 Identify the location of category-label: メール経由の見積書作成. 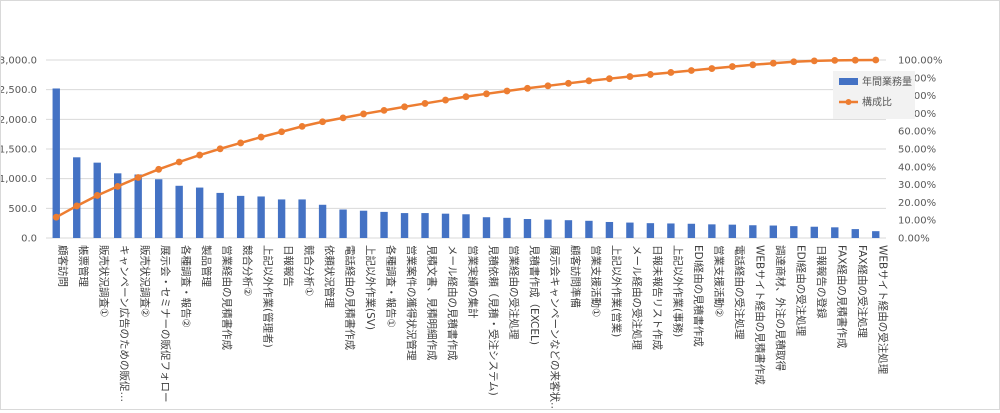
(452, 303).